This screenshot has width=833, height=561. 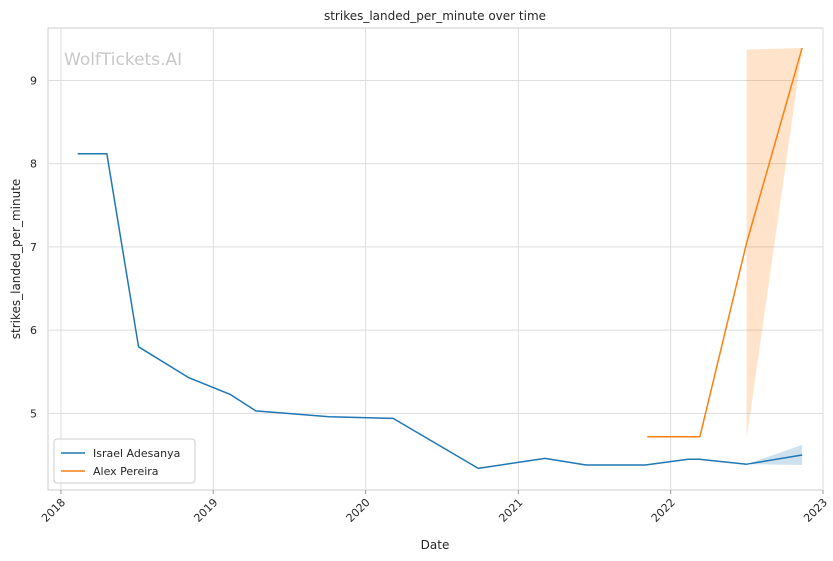 I want to click on y-tick-label-6: 6, so click(x=33, y=330).